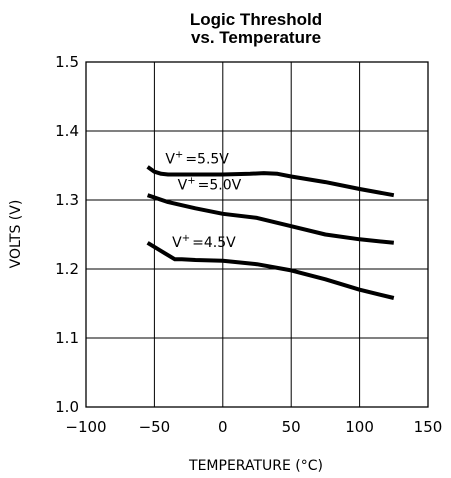 This screenshot has width=451, height=478. Describe the element at coordinates (155, 427) in the screenshot. I see `x-tick-label: −50` at that location.